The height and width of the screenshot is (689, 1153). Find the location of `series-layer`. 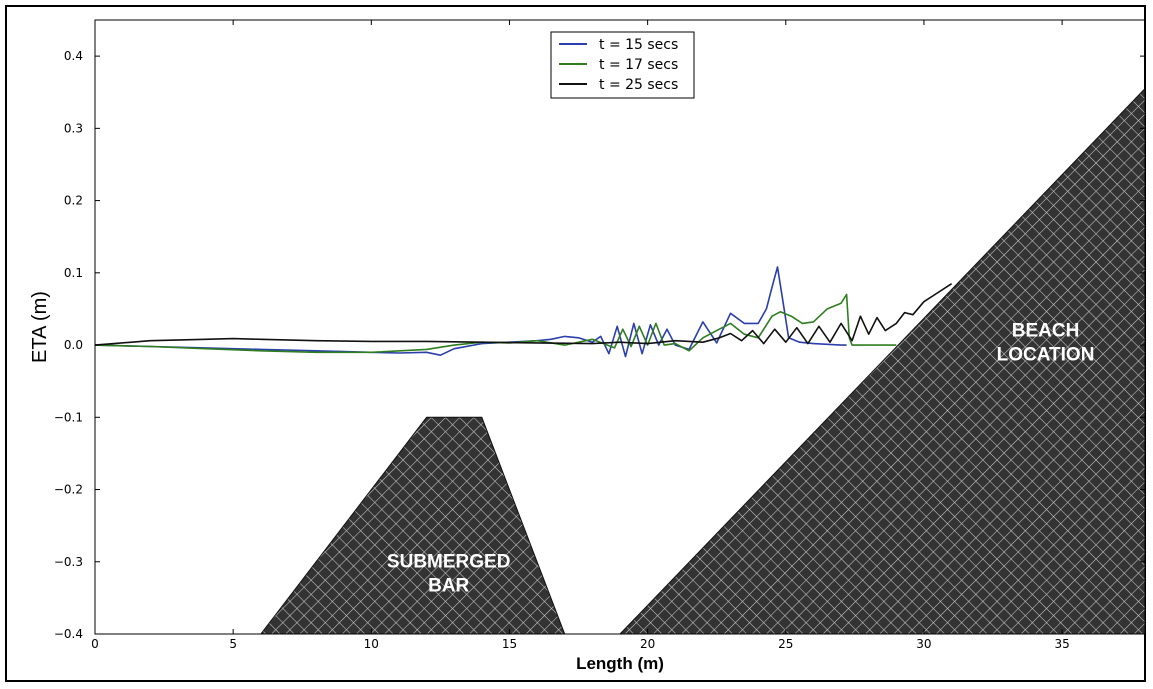

series-layer is located at coordinates (523, 312).